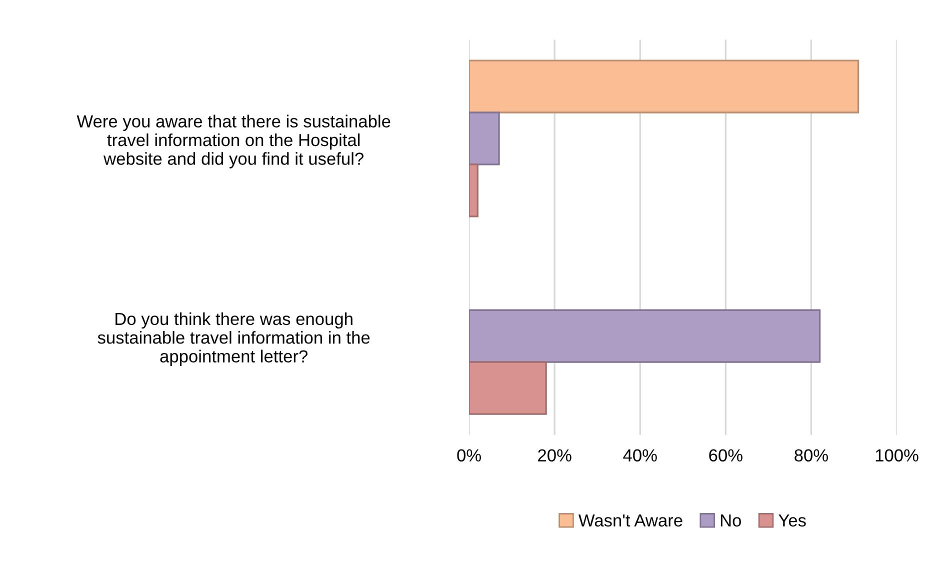 Image resolution: width=940 pixels, height=567 pixels. Describe the element at coordinates (811, 455) in the screenshot. I see `x-tick-label: 80%` at that location.